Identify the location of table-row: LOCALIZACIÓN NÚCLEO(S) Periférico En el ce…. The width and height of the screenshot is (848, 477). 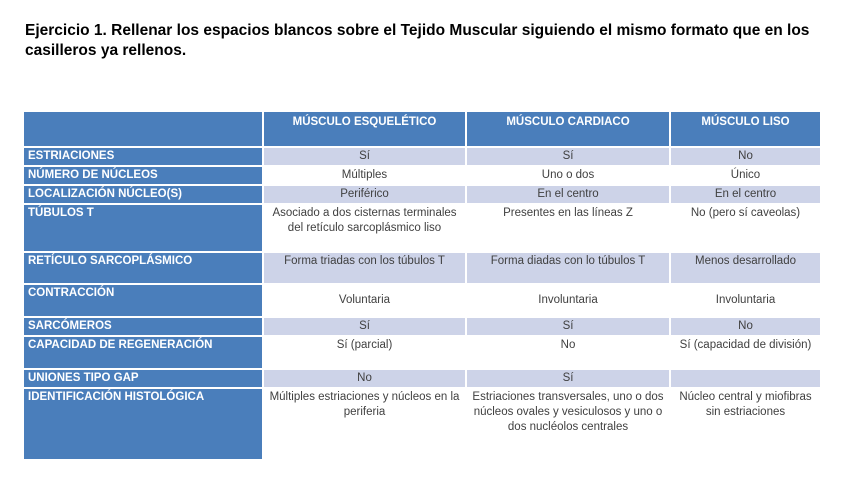
(422, 194).